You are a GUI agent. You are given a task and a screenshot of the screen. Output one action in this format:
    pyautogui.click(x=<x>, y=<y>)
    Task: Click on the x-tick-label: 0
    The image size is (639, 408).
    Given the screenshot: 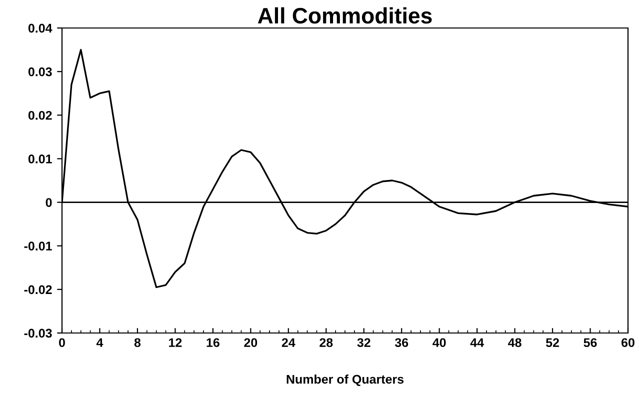 What is the action you would take?
    pyautogui.click(x=62, y=343)
    